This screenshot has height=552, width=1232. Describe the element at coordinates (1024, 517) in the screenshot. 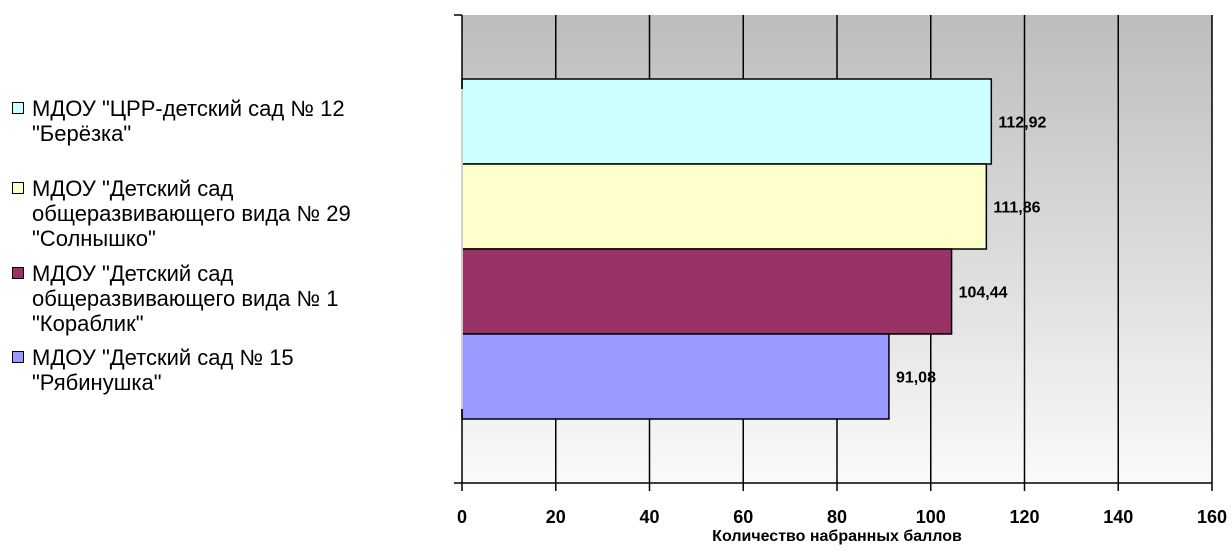

I see `x-tick-label-120: 120` at that location.